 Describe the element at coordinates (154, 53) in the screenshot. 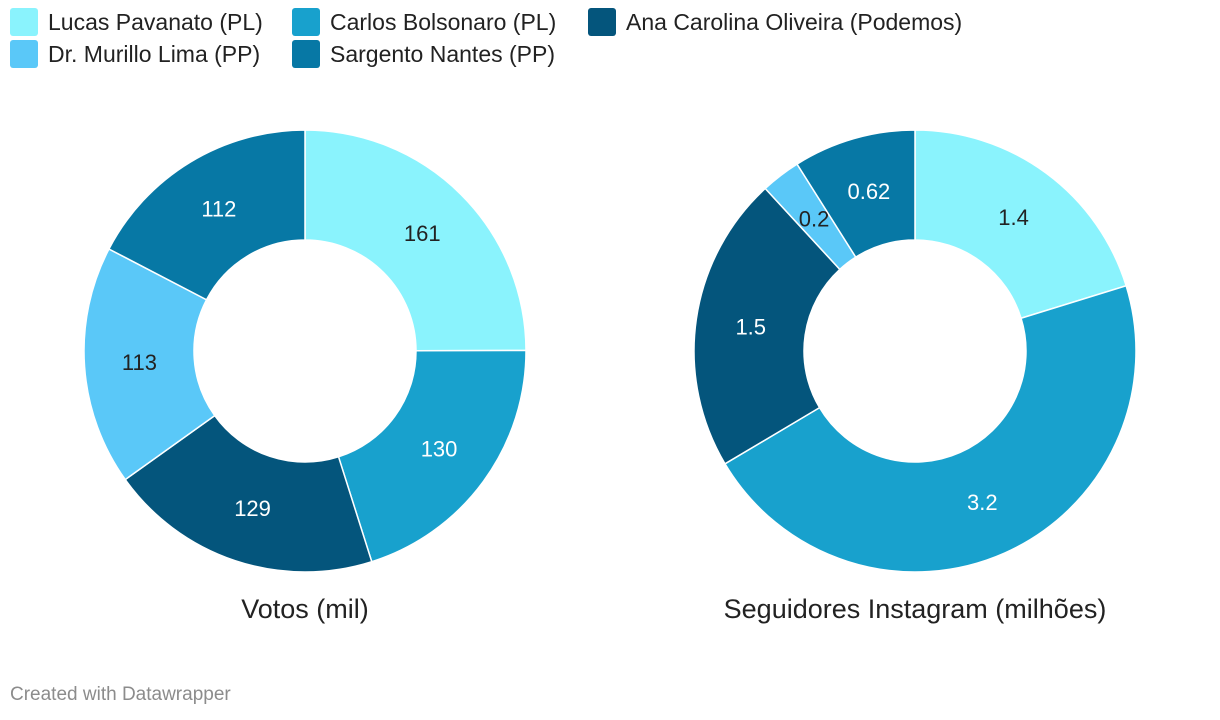

I see `legend-label: Dr. Murillo Lima (PP)` at that location.